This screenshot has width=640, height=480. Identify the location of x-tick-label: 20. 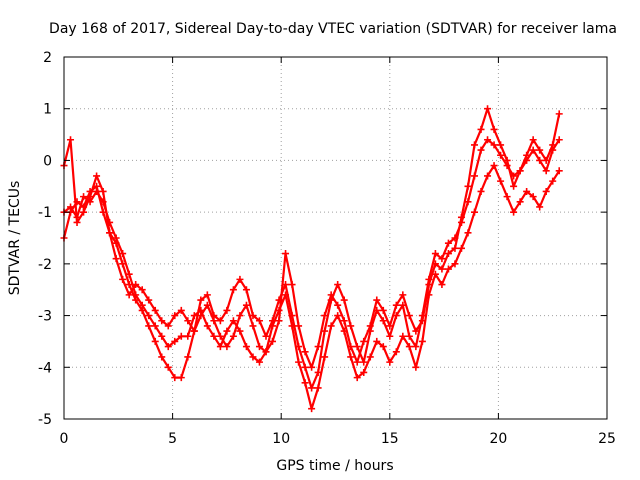
(498, 439).